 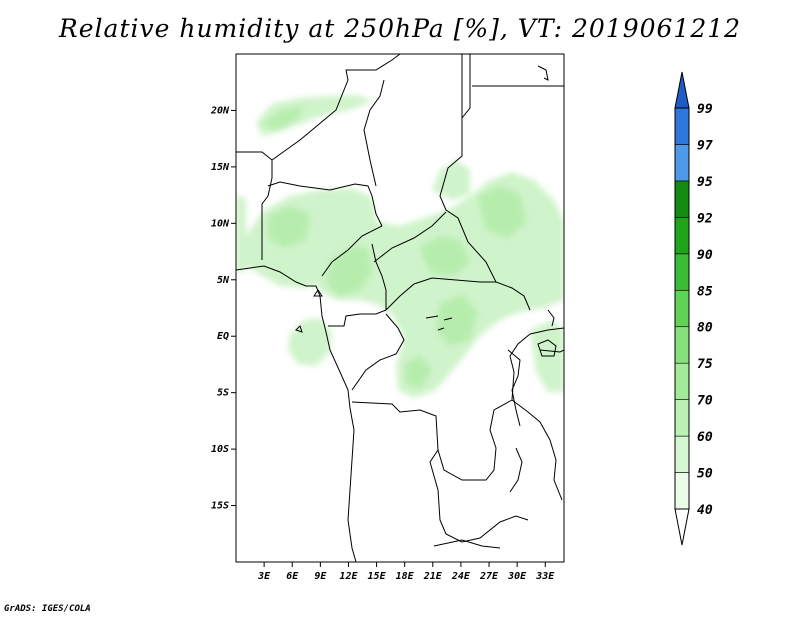 What do you see at coordinates (705, 401) in the screenshot?
I see `colorbar-label: 70` at bounding box center [705, 401].